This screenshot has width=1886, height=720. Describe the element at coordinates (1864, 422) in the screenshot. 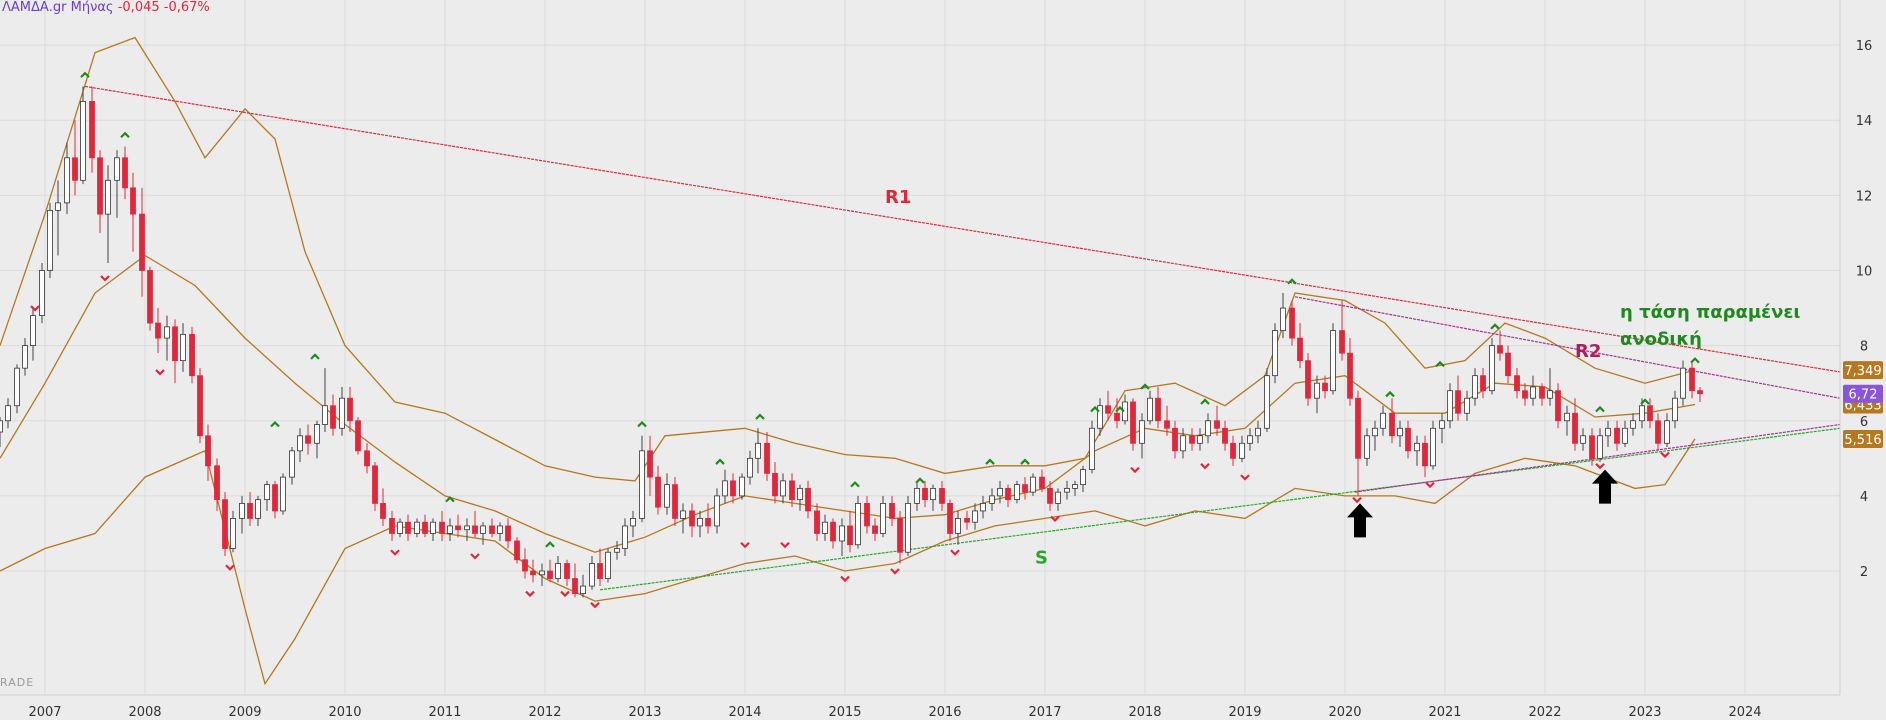

I see `y-tick-label: 6` at that location.